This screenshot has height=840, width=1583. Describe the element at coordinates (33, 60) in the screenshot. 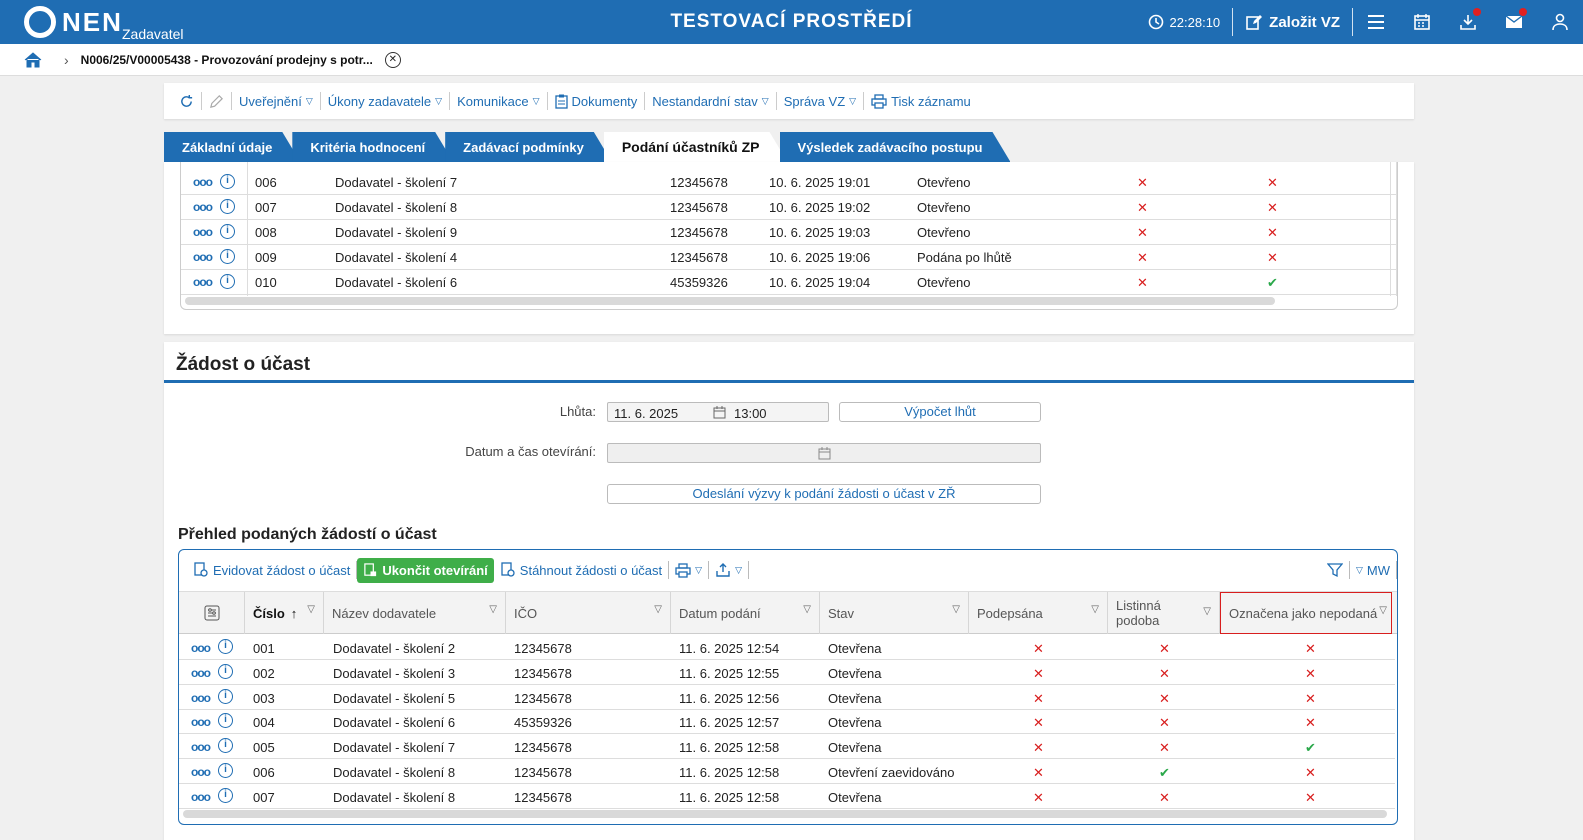

I see `home-icon` at that location.